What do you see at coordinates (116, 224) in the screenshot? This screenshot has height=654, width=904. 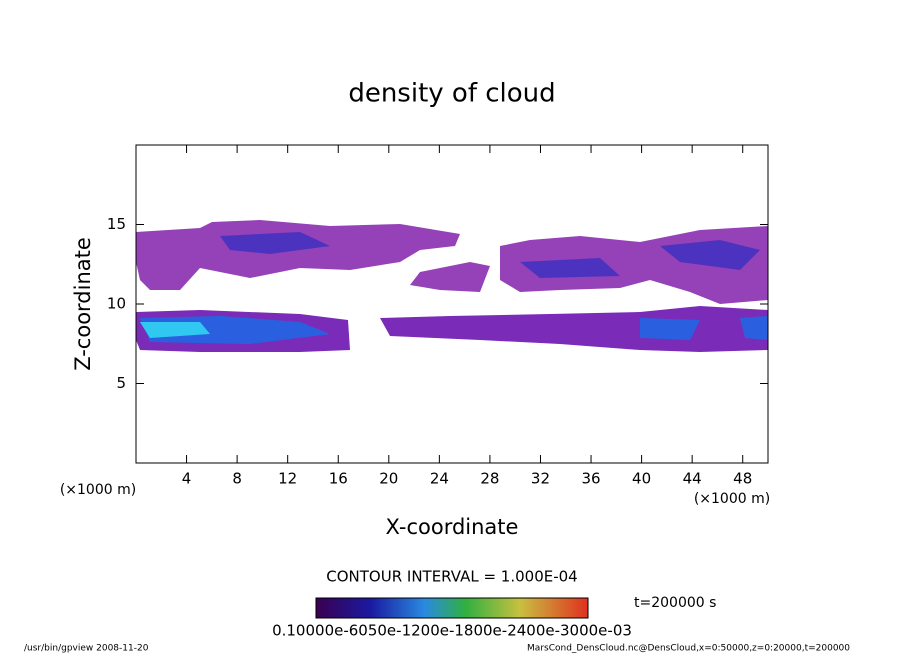 I see `y-tick-label: 15` at bounding box center [116, 224].